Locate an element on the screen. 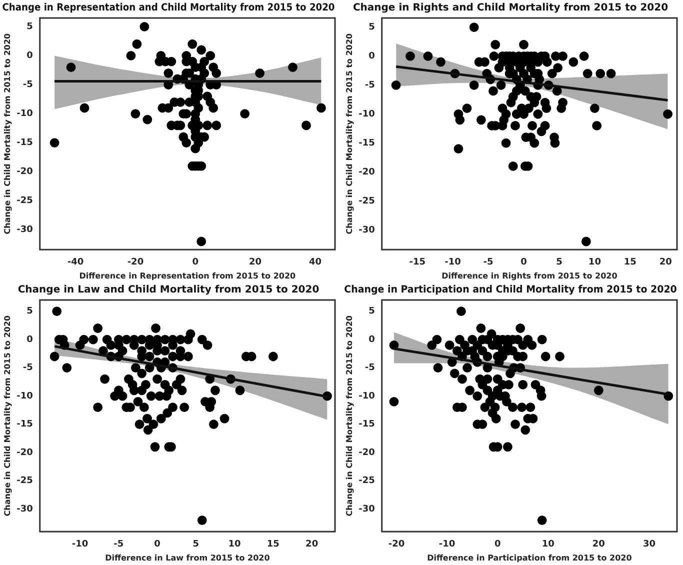  x-axis-title: Difference in Representation from 2015 to 2020 is located at coordinates (187, 275).